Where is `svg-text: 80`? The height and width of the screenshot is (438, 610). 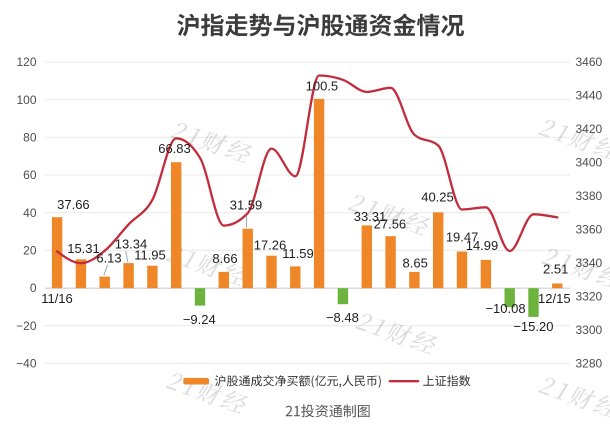
svg-text: 80 is located at coordinates (30, 138).